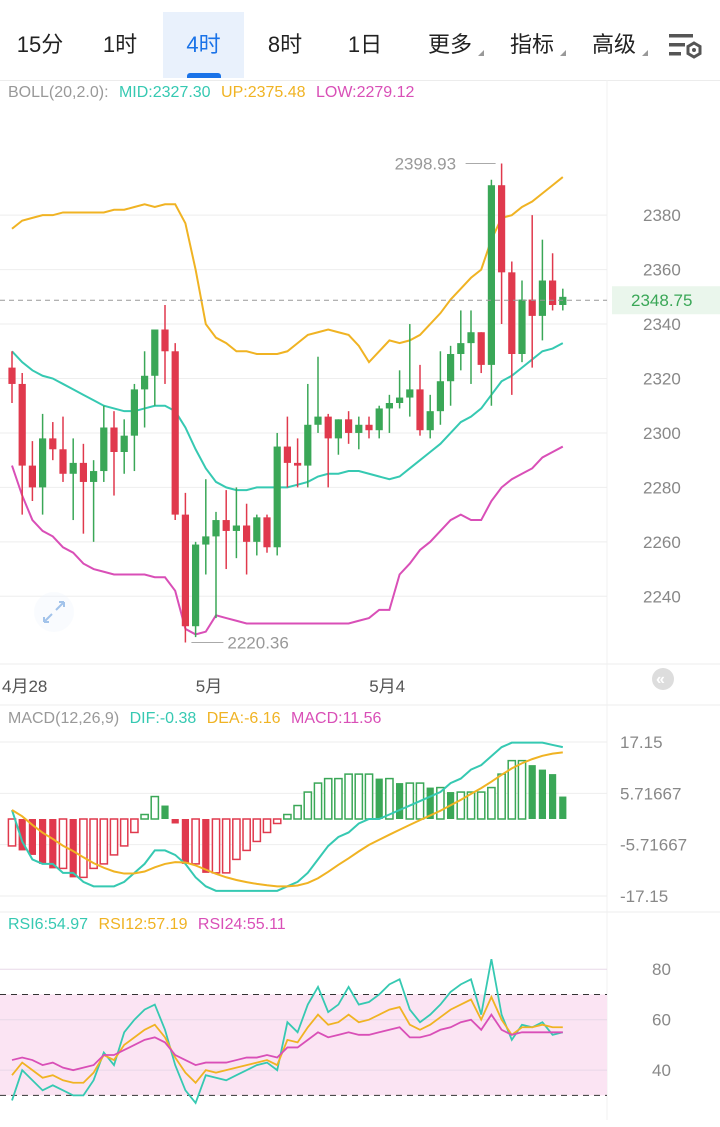  Describe the element at coordinates (287, 270) in the screenshot. I see `boll-up-line` at that location.